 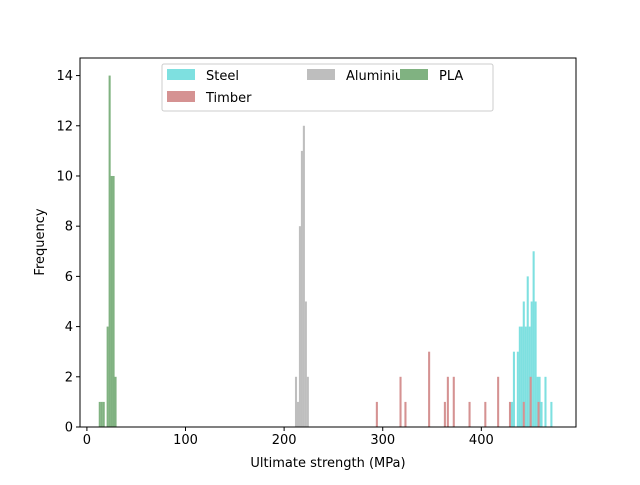 What do you see at coordinates (185, 440) in the screenshot?
I see `x-tick-label: 100` at bounding box center [185, 440].